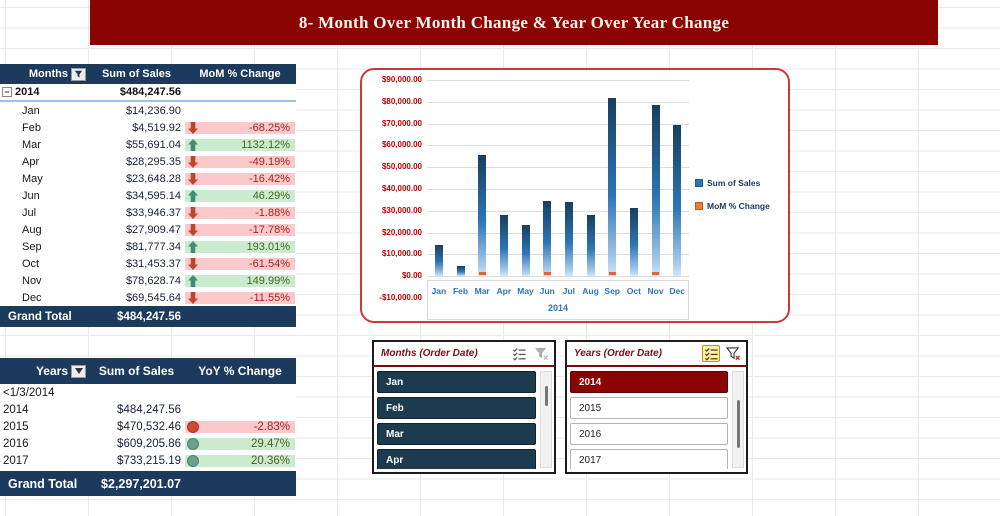  I want to click on table-row: <1/3/2014, so click(148, 392).